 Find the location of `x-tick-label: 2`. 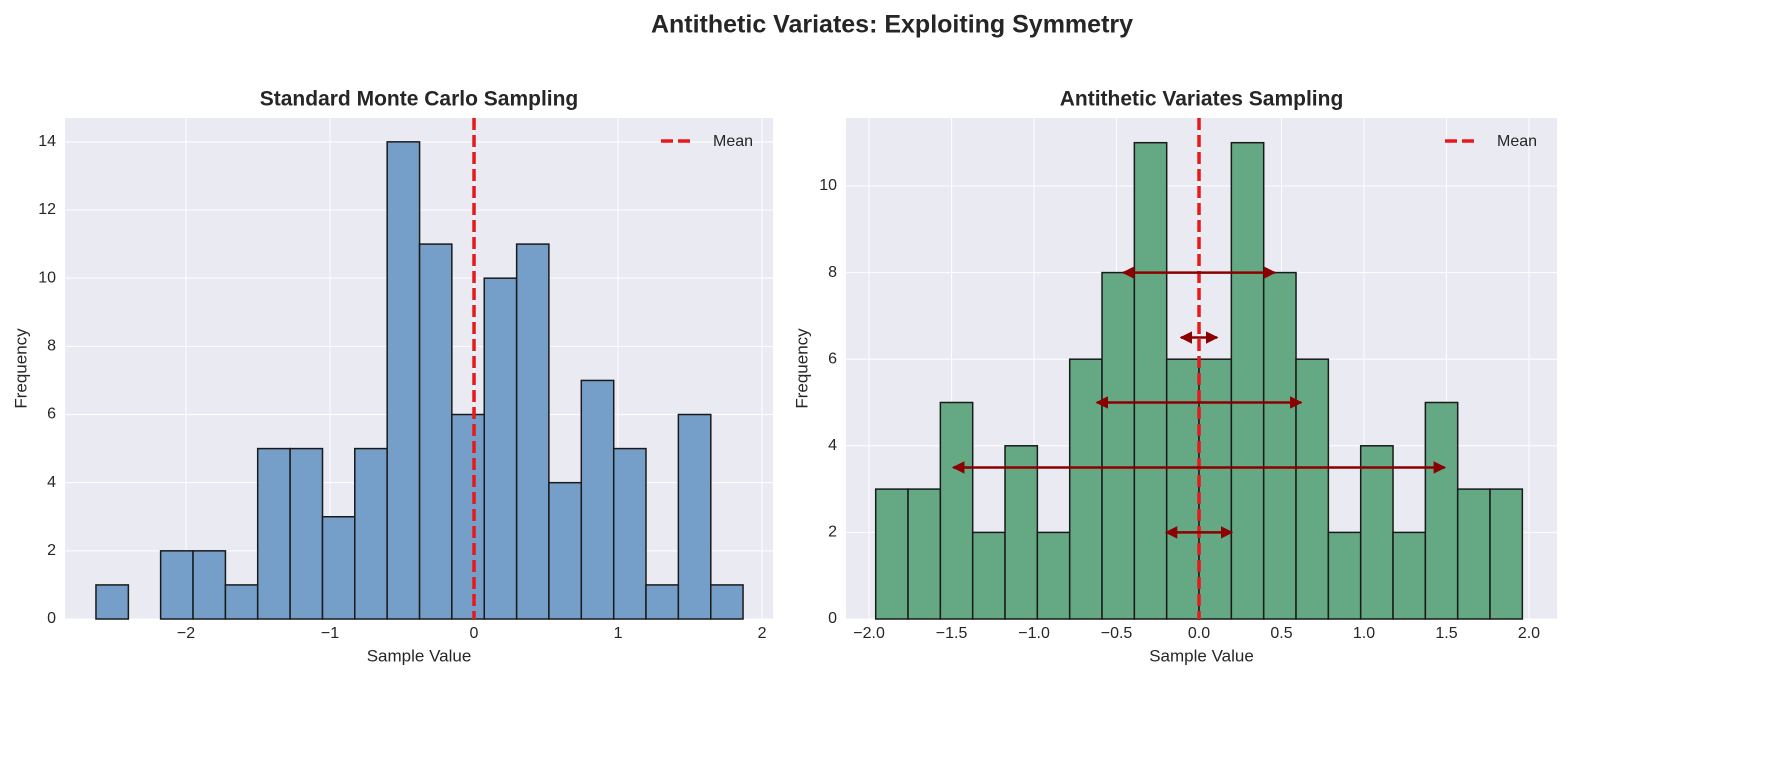

x-tick-label: 2 is located at coordinates (762, 633).